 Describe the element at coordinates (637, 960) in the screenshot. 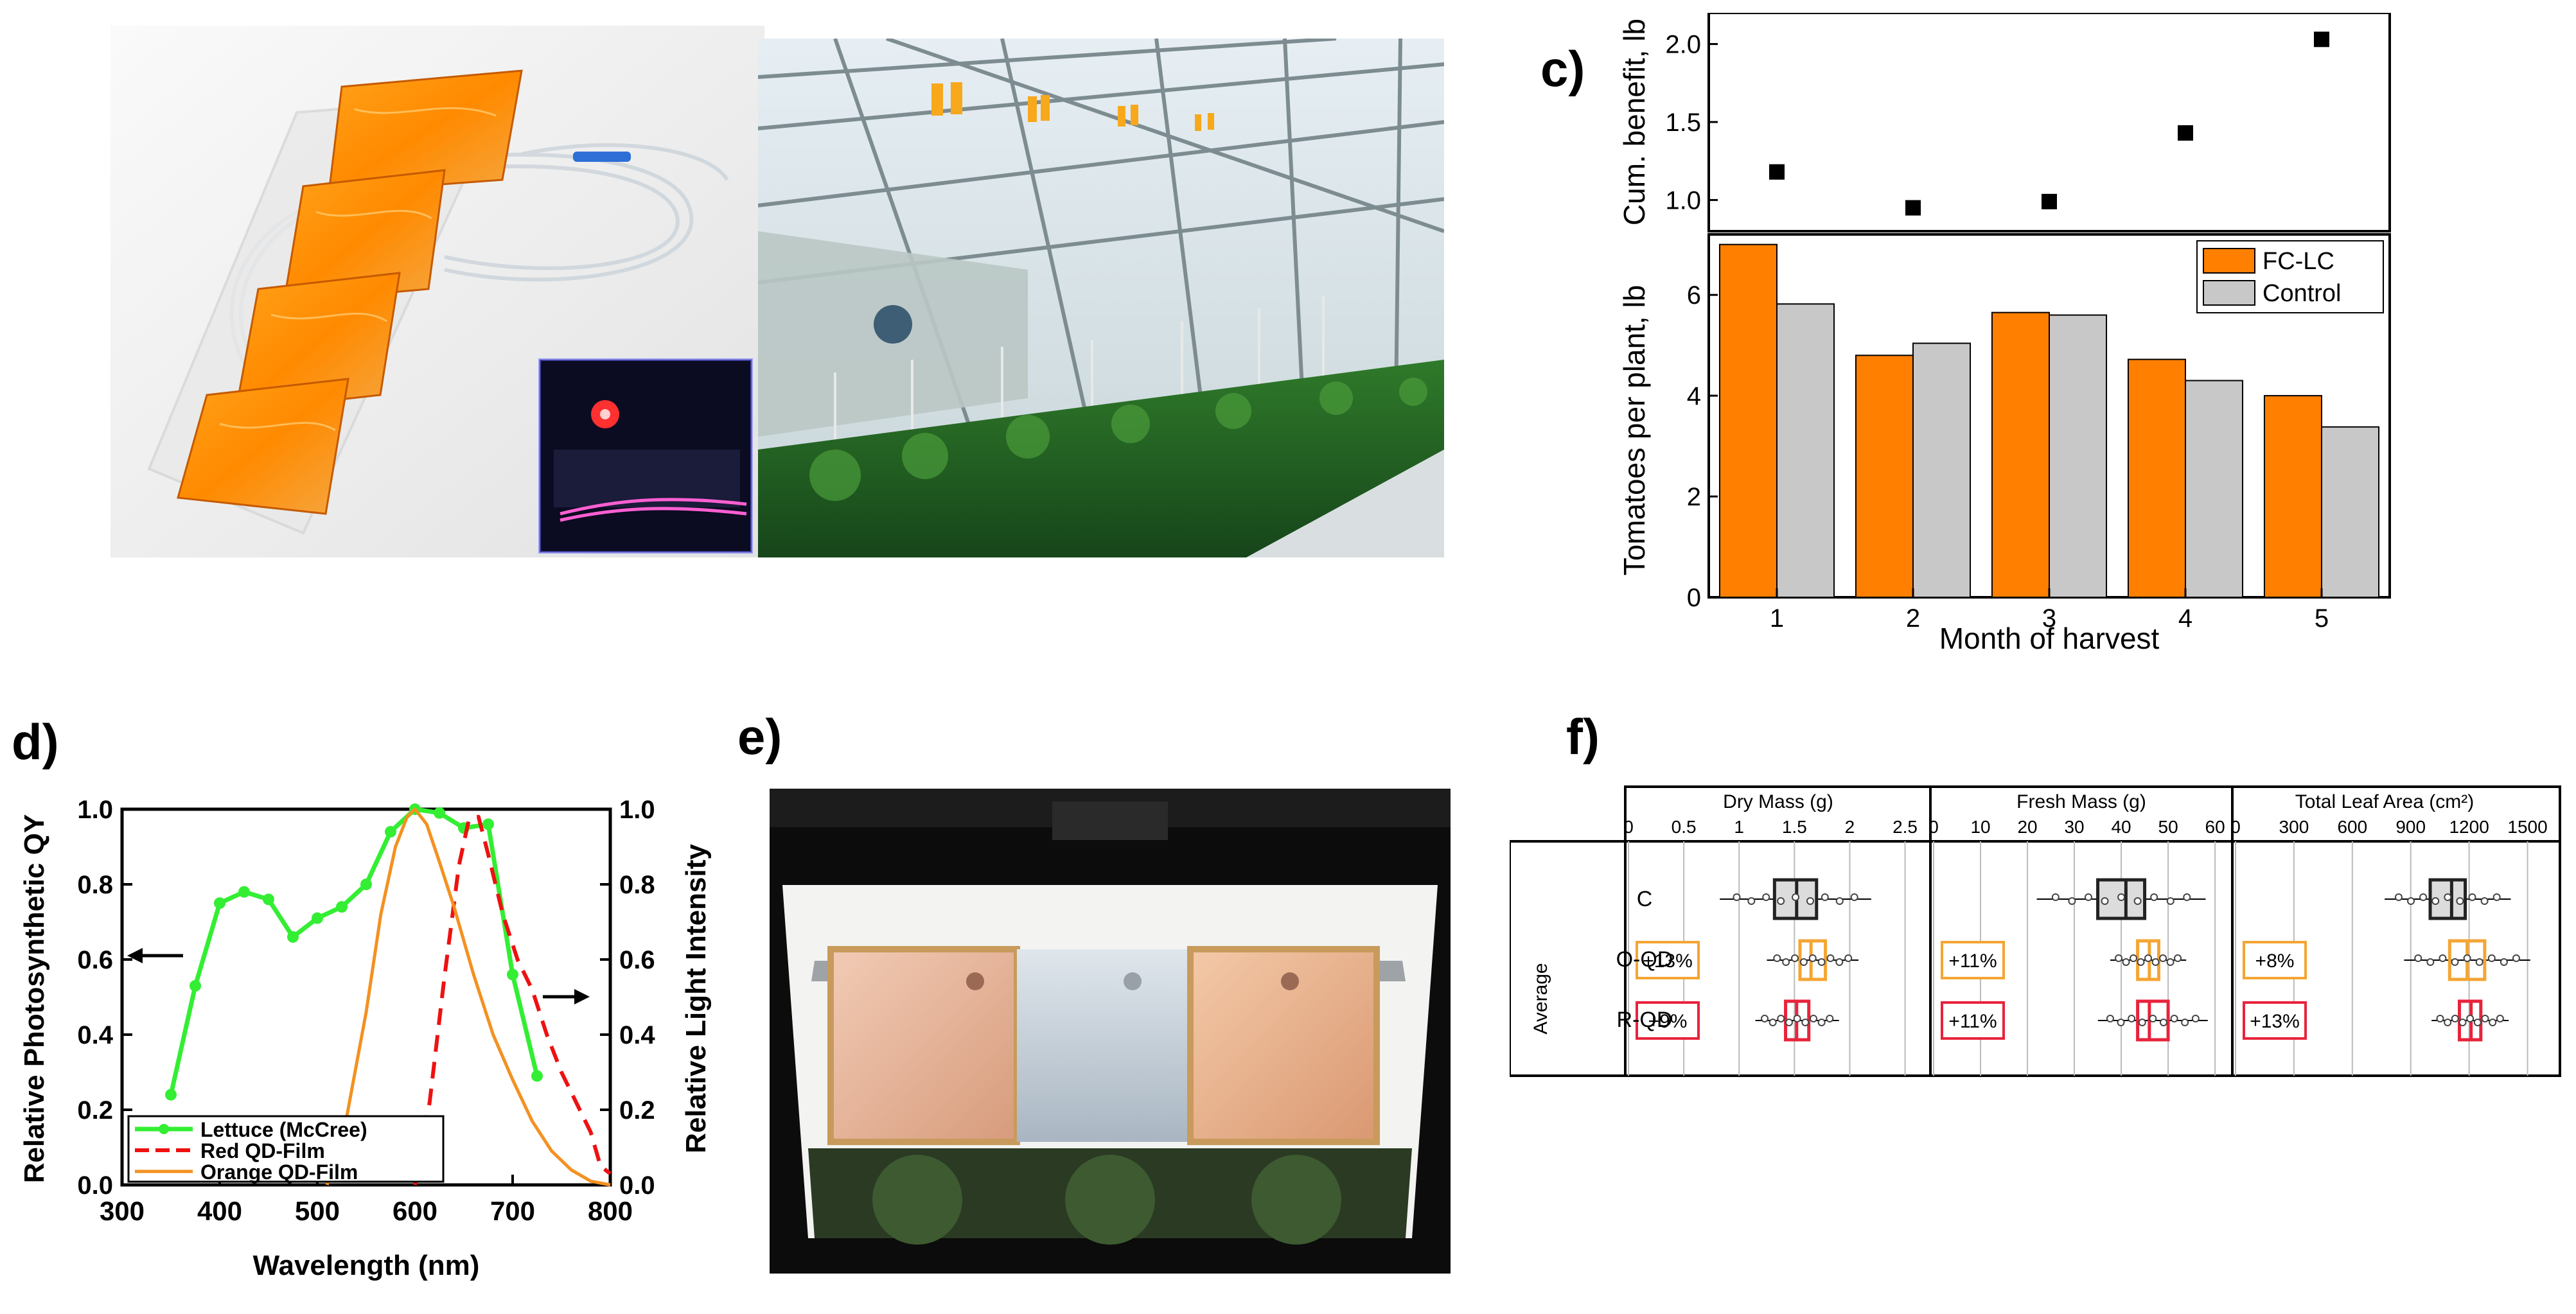

I see `d-ytick-label-right: 0.6` at that location.